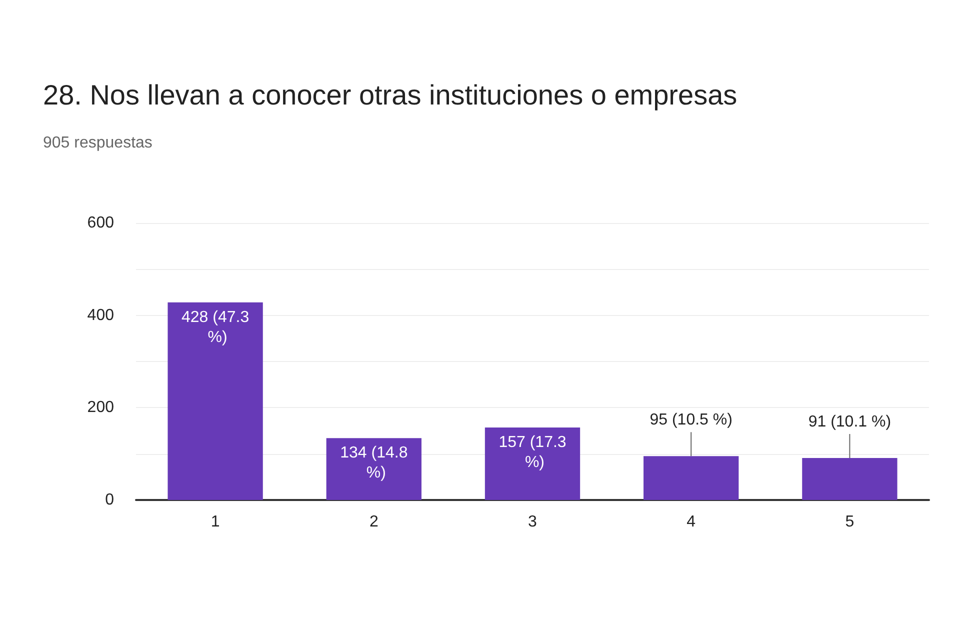  I want to click on x-tick-label: 1, so click(215, 522).